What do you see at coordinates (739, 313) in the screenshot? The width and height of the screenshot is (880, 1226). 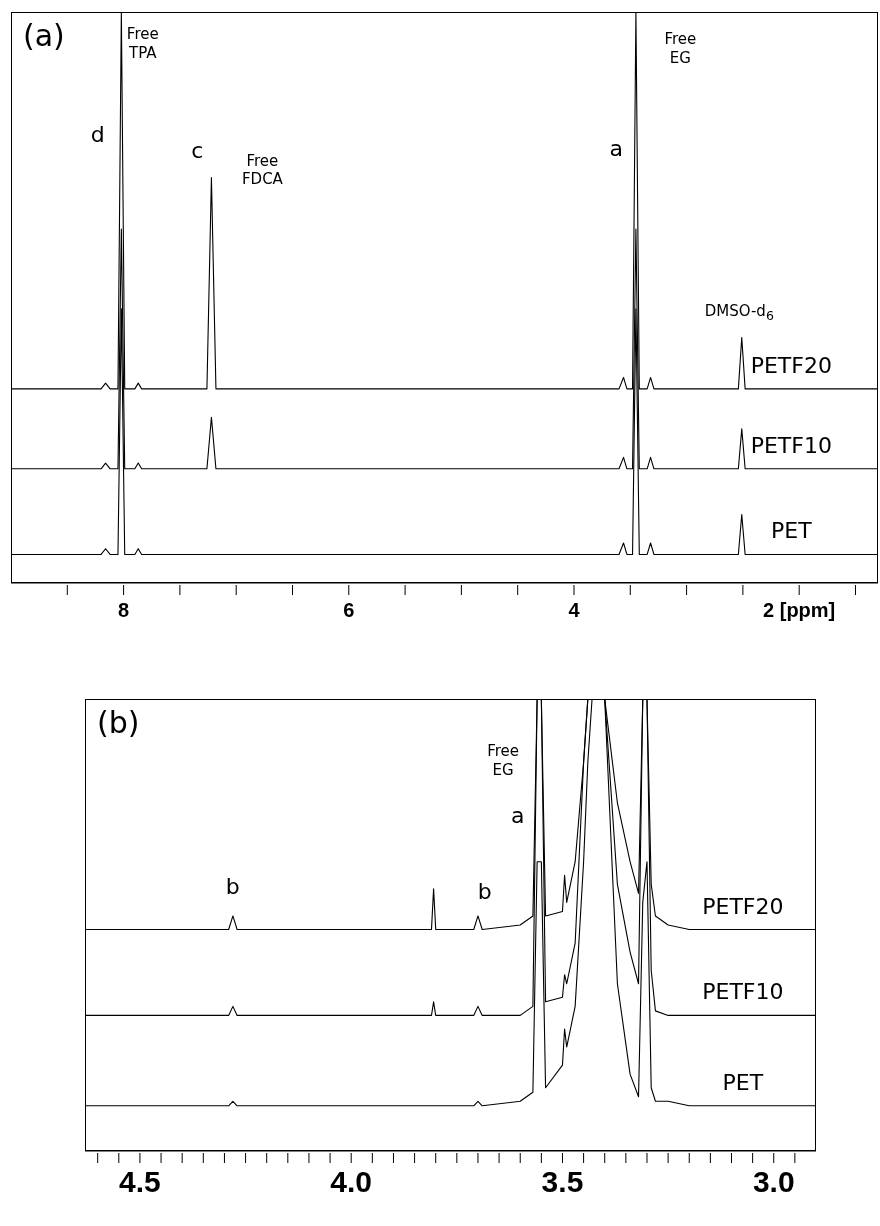 I see `annotation: DMSO-d$_{6}$` at bounding box center [739, 313].